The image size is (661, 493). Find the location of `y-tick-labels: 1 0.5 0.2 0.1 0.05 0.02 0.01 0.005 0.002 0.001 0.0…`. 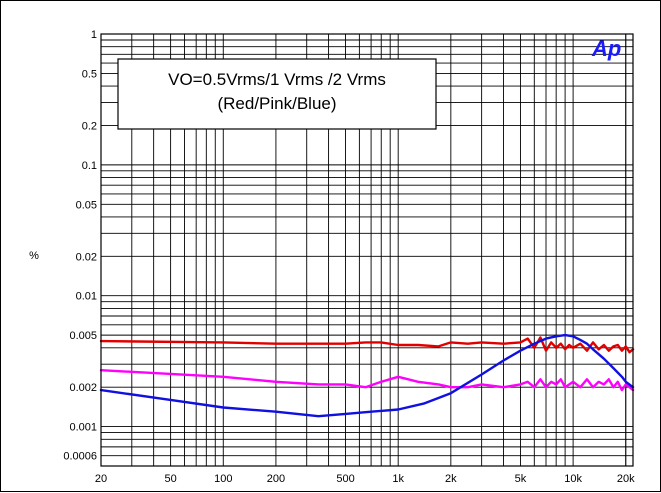

y-tick-labels: 1 0.5 0.2 0.1 0.05 0.02 0.01 0.005 0.002 0.001 0.0… is located at coordinates (80, 246).